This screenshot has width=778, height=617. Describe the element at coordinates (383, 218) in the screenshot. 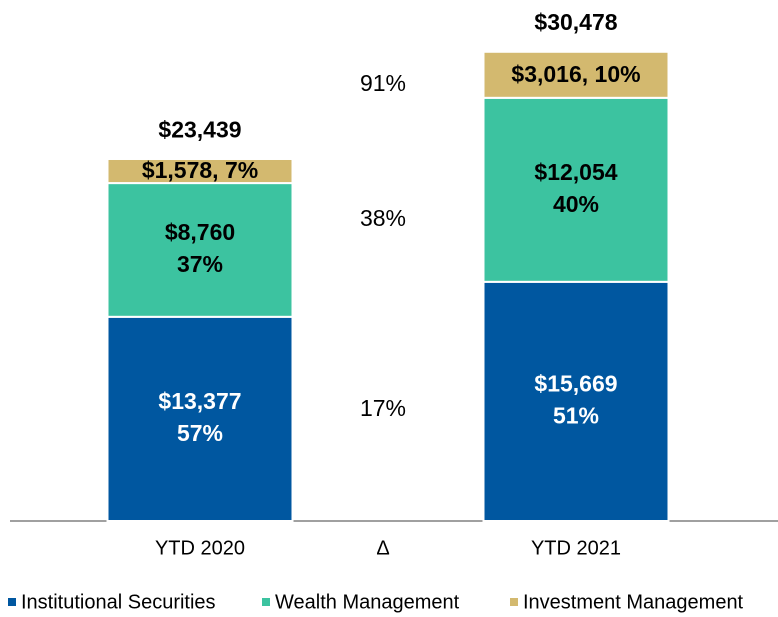

I see `growth-label: 38%` at that location.